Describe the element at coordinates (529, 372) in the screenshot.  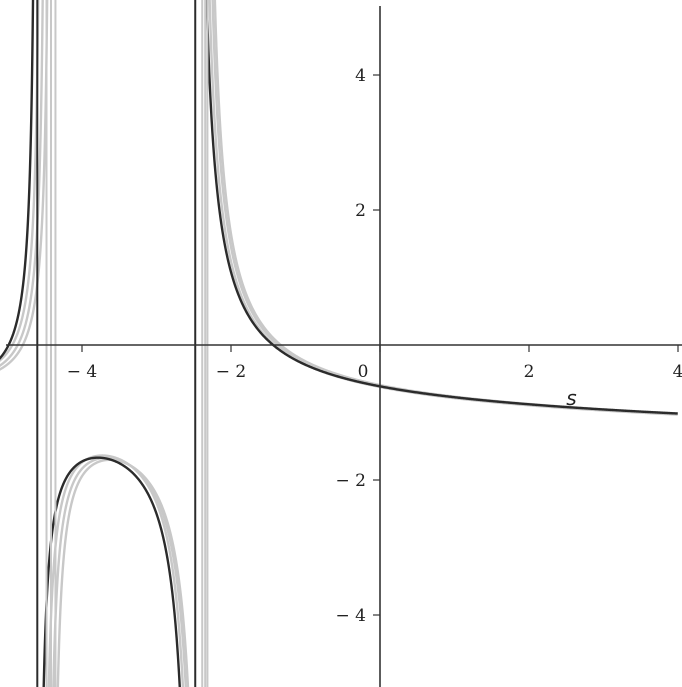
I see `x-tick-label: 2` at that location.